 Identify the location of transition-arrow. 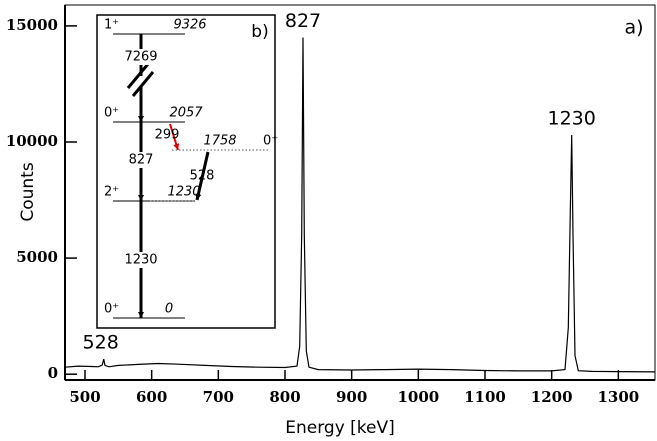
(202, 176).